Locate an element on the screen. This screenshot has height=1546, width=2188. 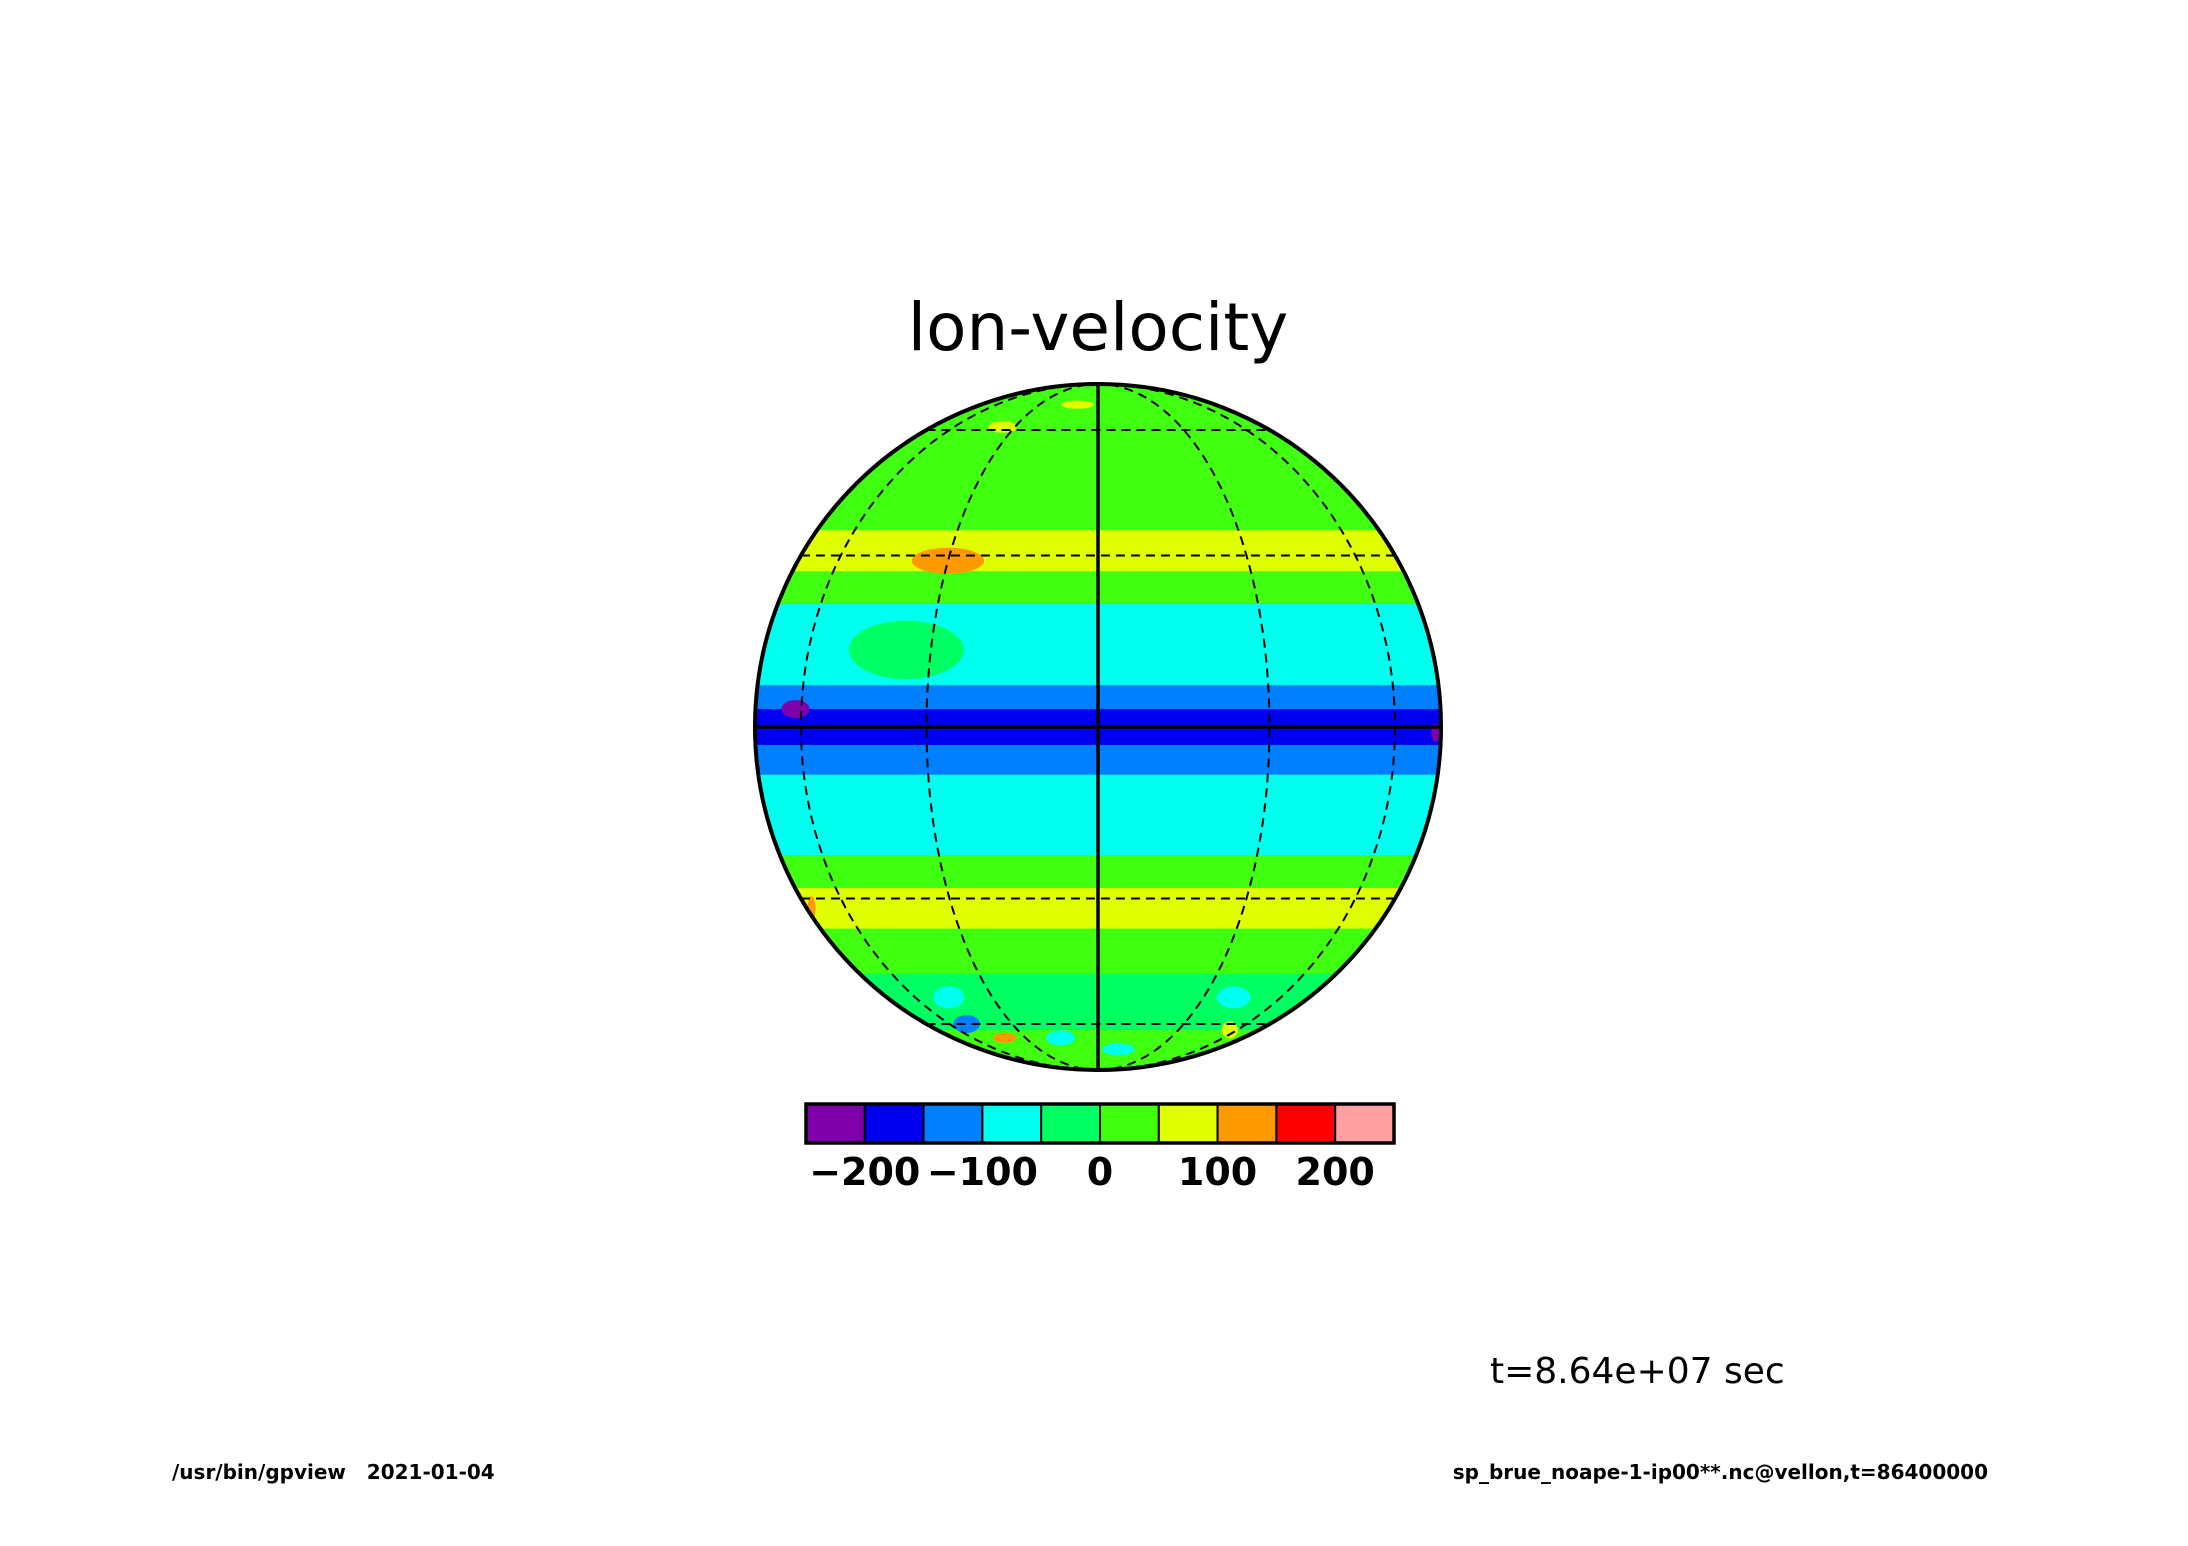
colorbar-frame is located at coordinates (1100, 1123).